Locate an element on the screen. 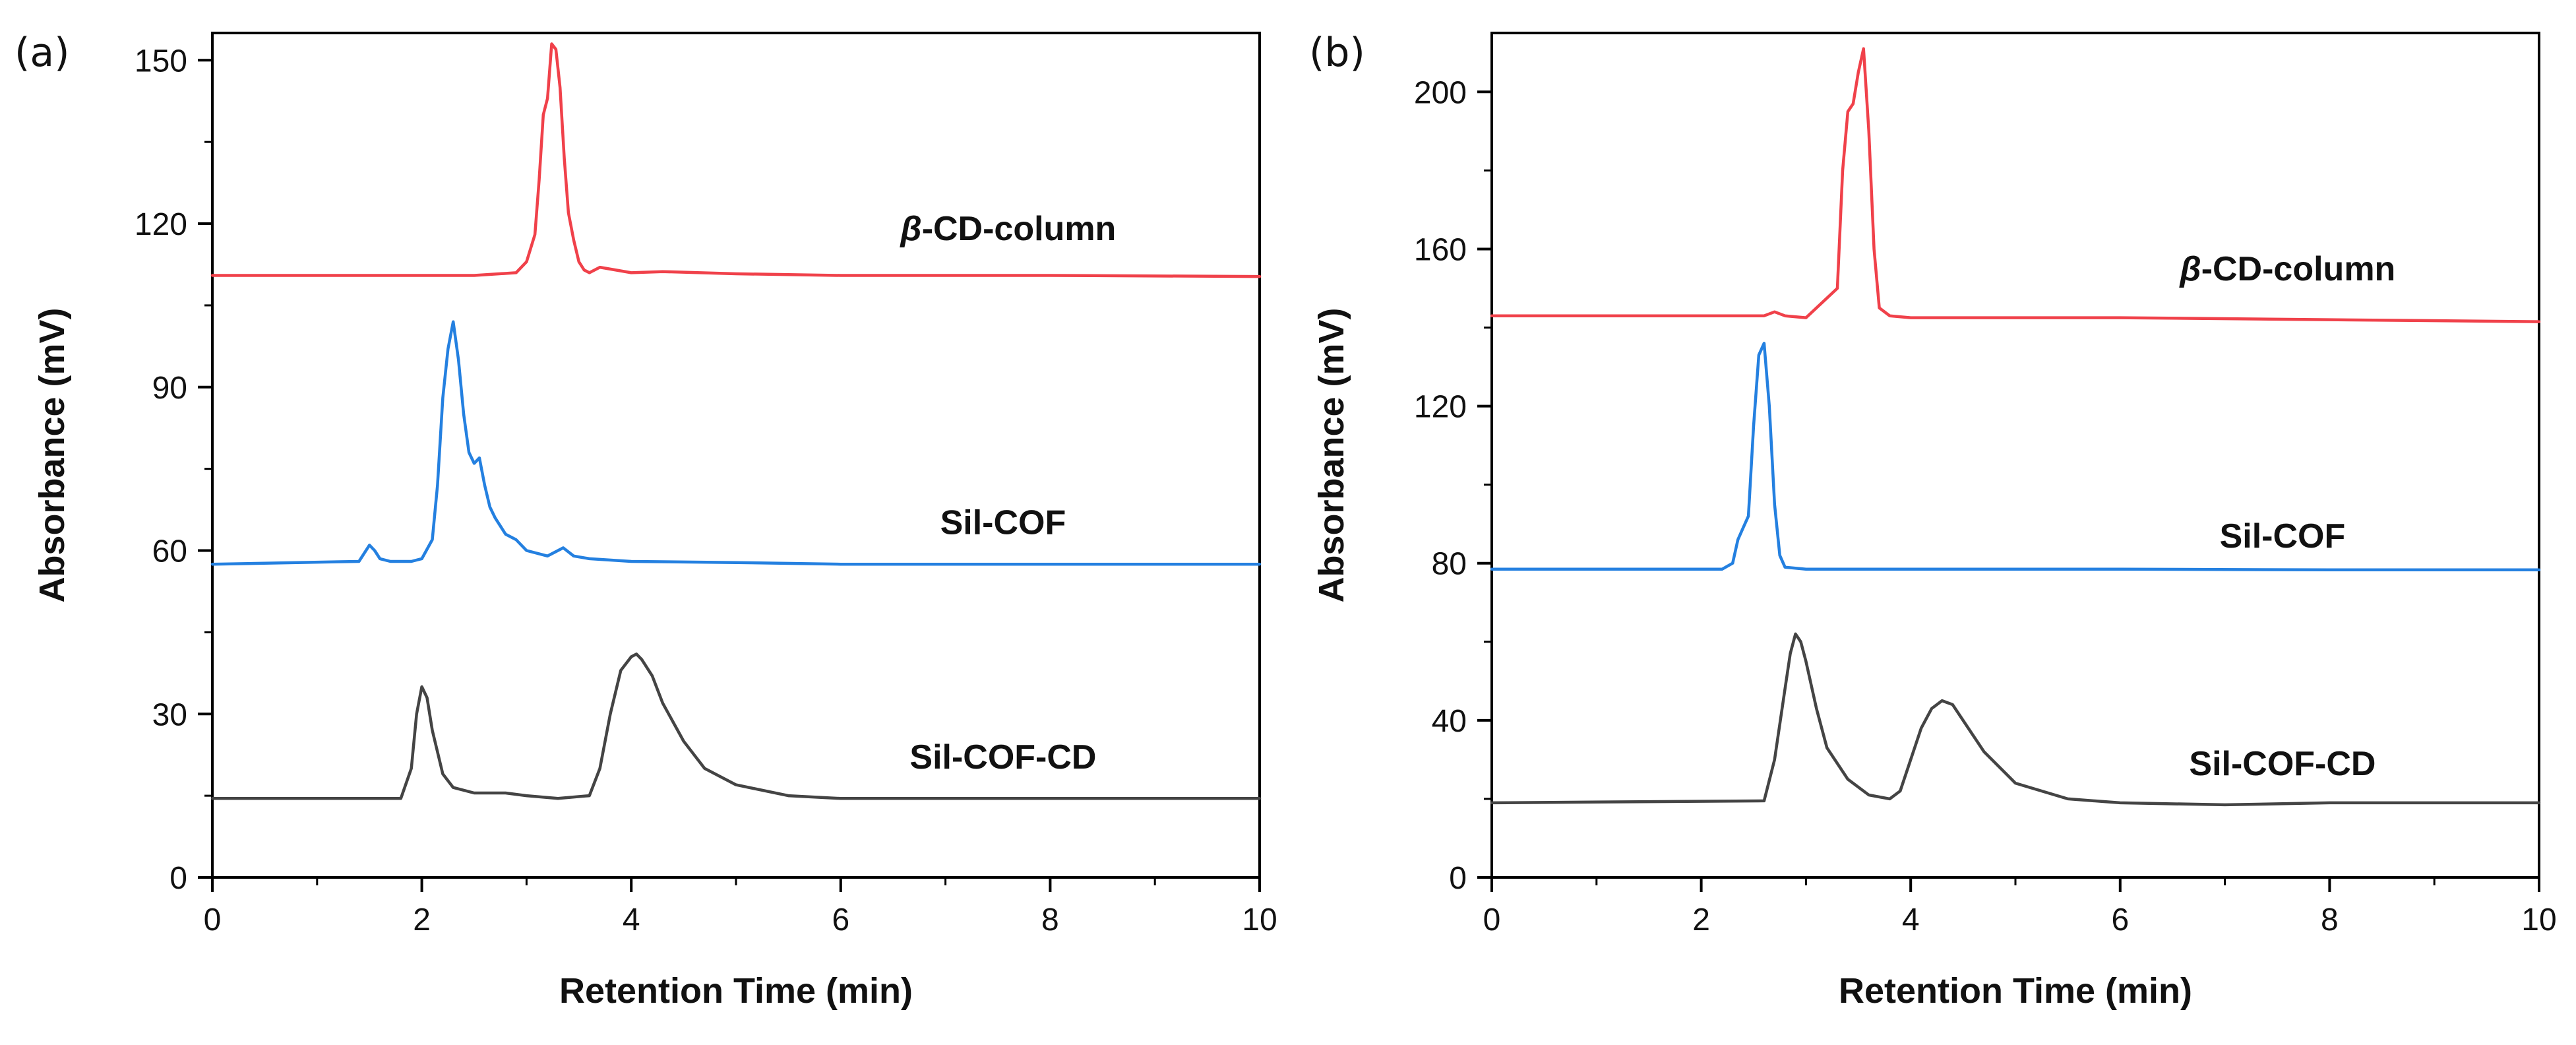 The width and height of the screenshot is (2576, 1045). y-tick-label: 150 is located at coordinates (161, 62).